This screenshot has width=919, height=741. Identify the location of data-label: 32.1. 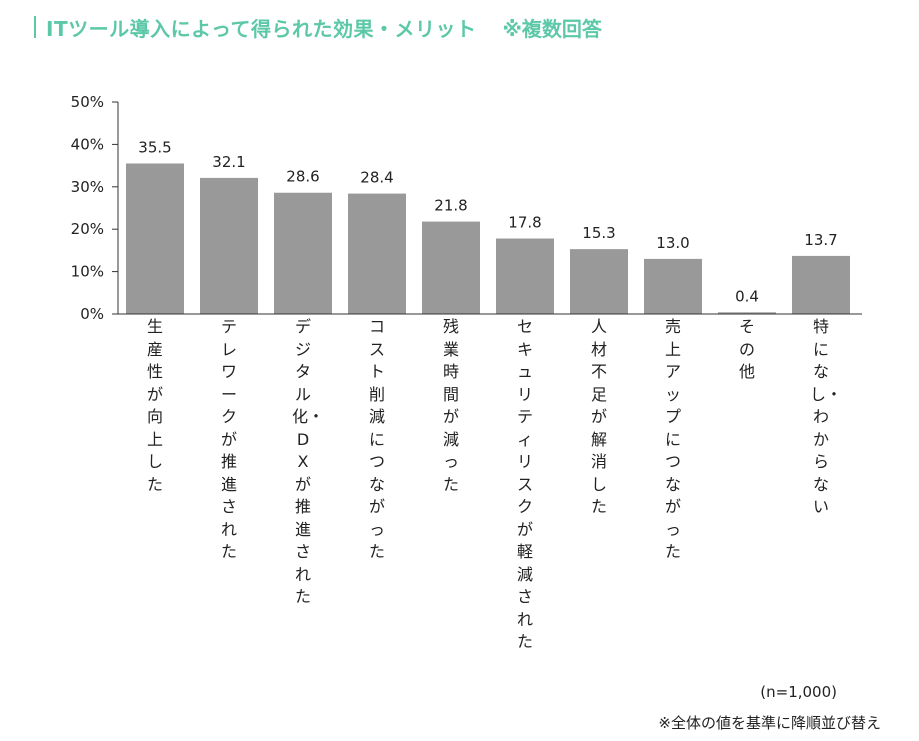
(228, 162).